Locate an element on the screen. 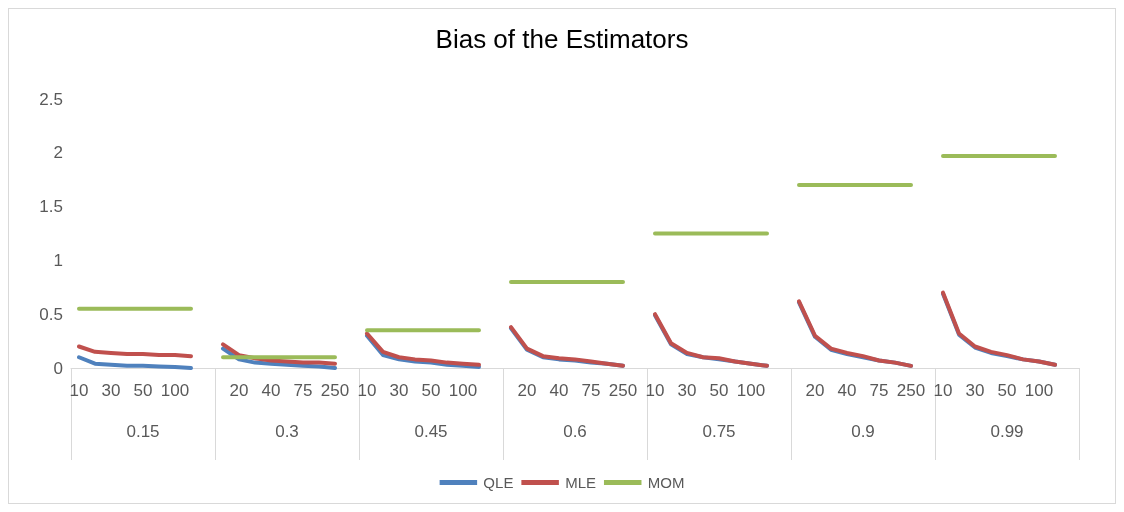 Image resolution: width=1124 pixels, height=512 pixels. text: 0.6 is located at coordinates (575, 431).